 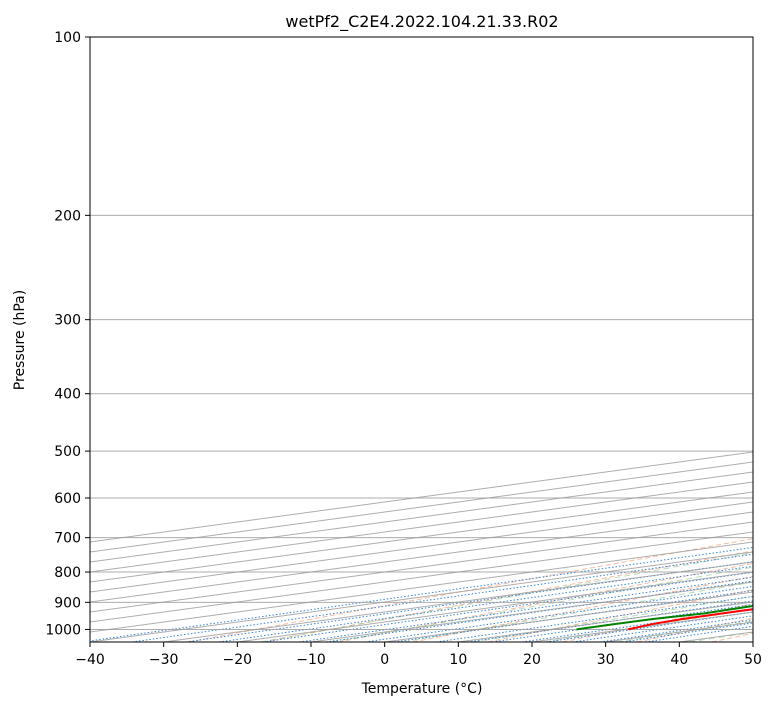 What do you see at coordinates (90, 660) in the screenshot?
I see `x-tick-label: −40` at bounding box center [90, 660].